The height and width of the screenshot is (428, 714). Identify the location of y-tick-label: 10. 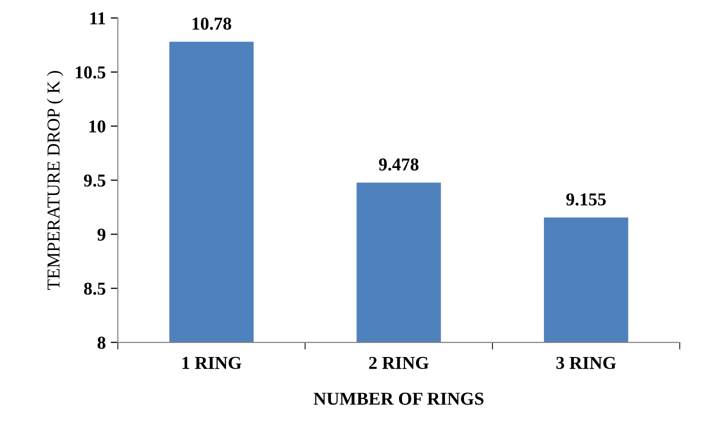
(97, 126).